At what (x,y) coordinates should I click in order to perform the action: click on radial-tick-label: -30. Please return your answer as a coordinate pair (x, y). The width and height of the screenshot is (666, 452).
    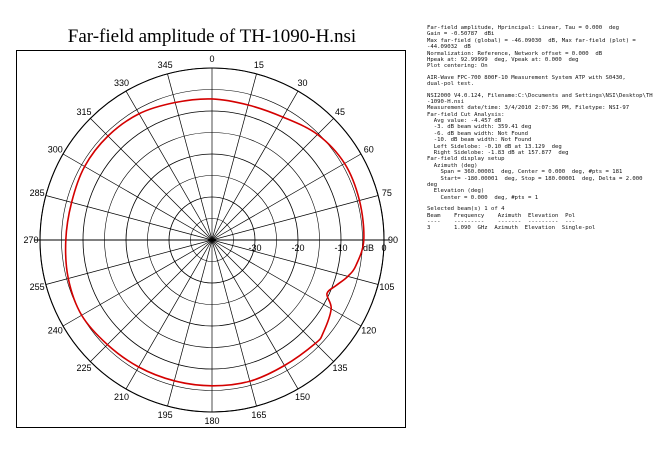
    Looking at the image, I should click on (254, 248).